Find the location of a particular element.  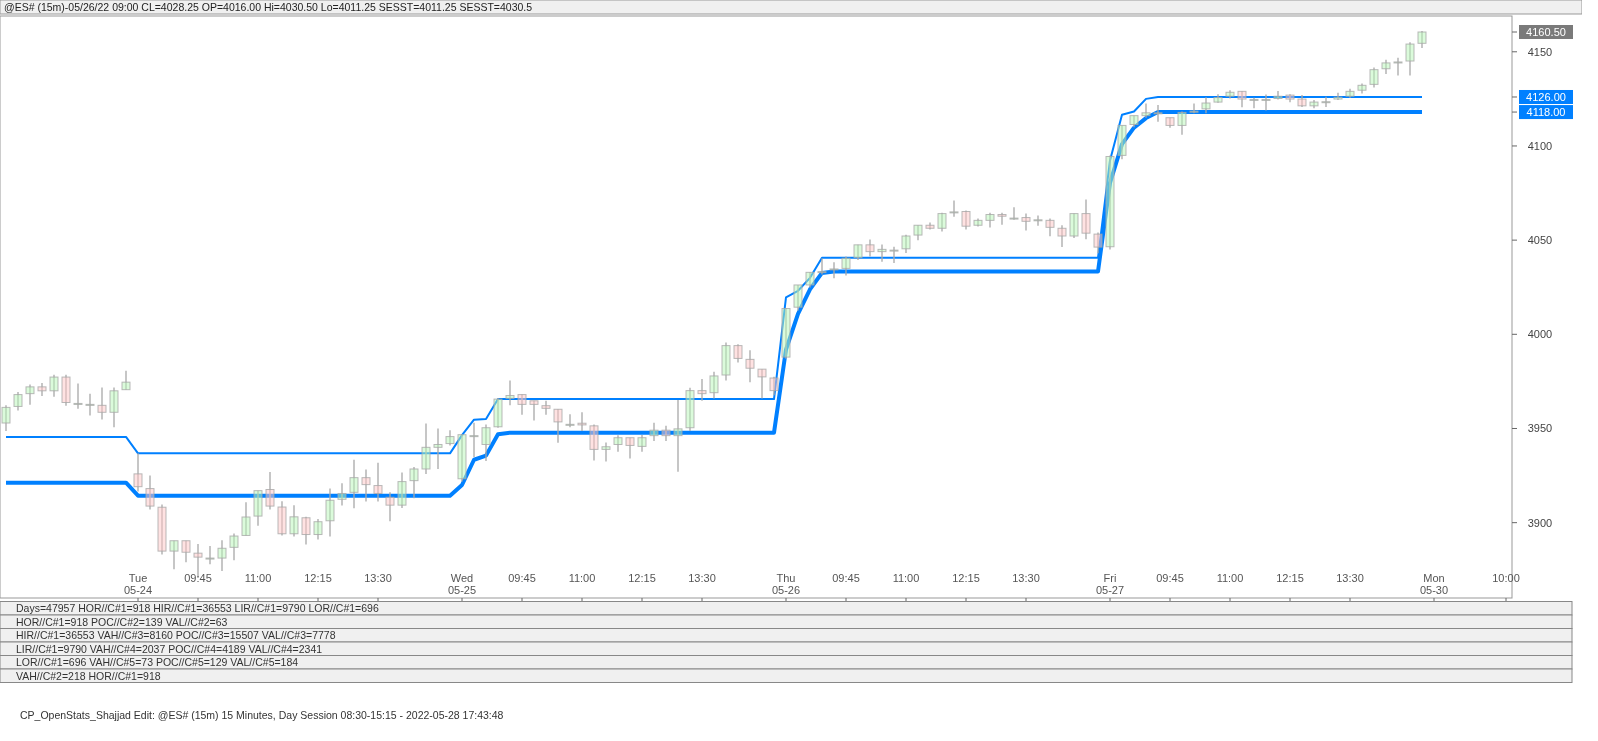

text: HIR//C#1=36553 VAH//C#3=8160 POC//C#3=15507 VAL//C#3=7778 is located at coordinates (176, 635).